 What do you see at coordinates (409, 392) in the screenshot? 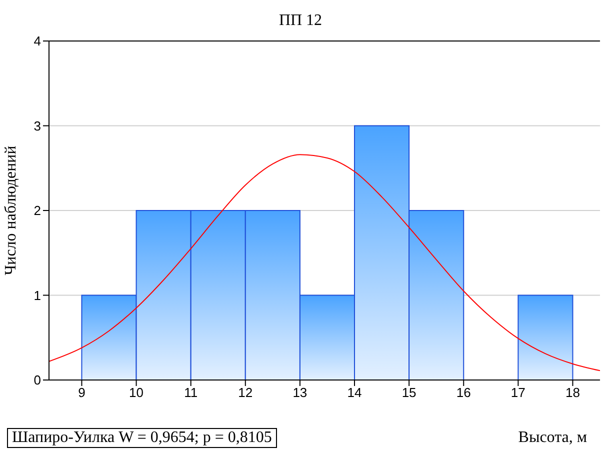
I see `x-tick-label: 15` at bounding box center [409, 392].